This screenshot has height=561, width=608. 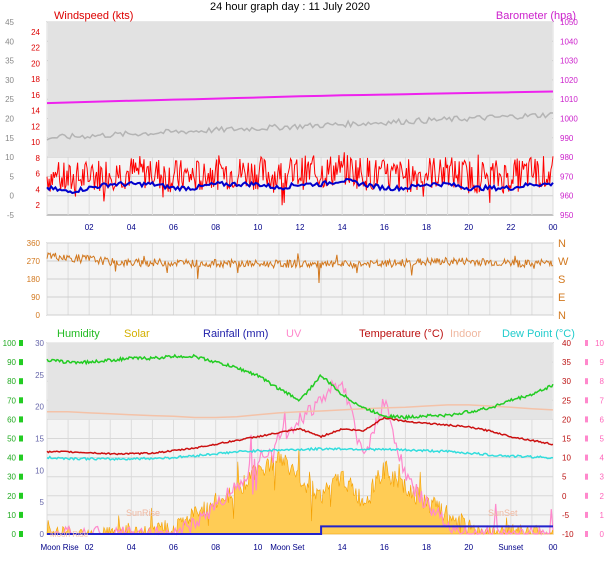 I want to click on dewpoint-line, so click(x=300, y=454).